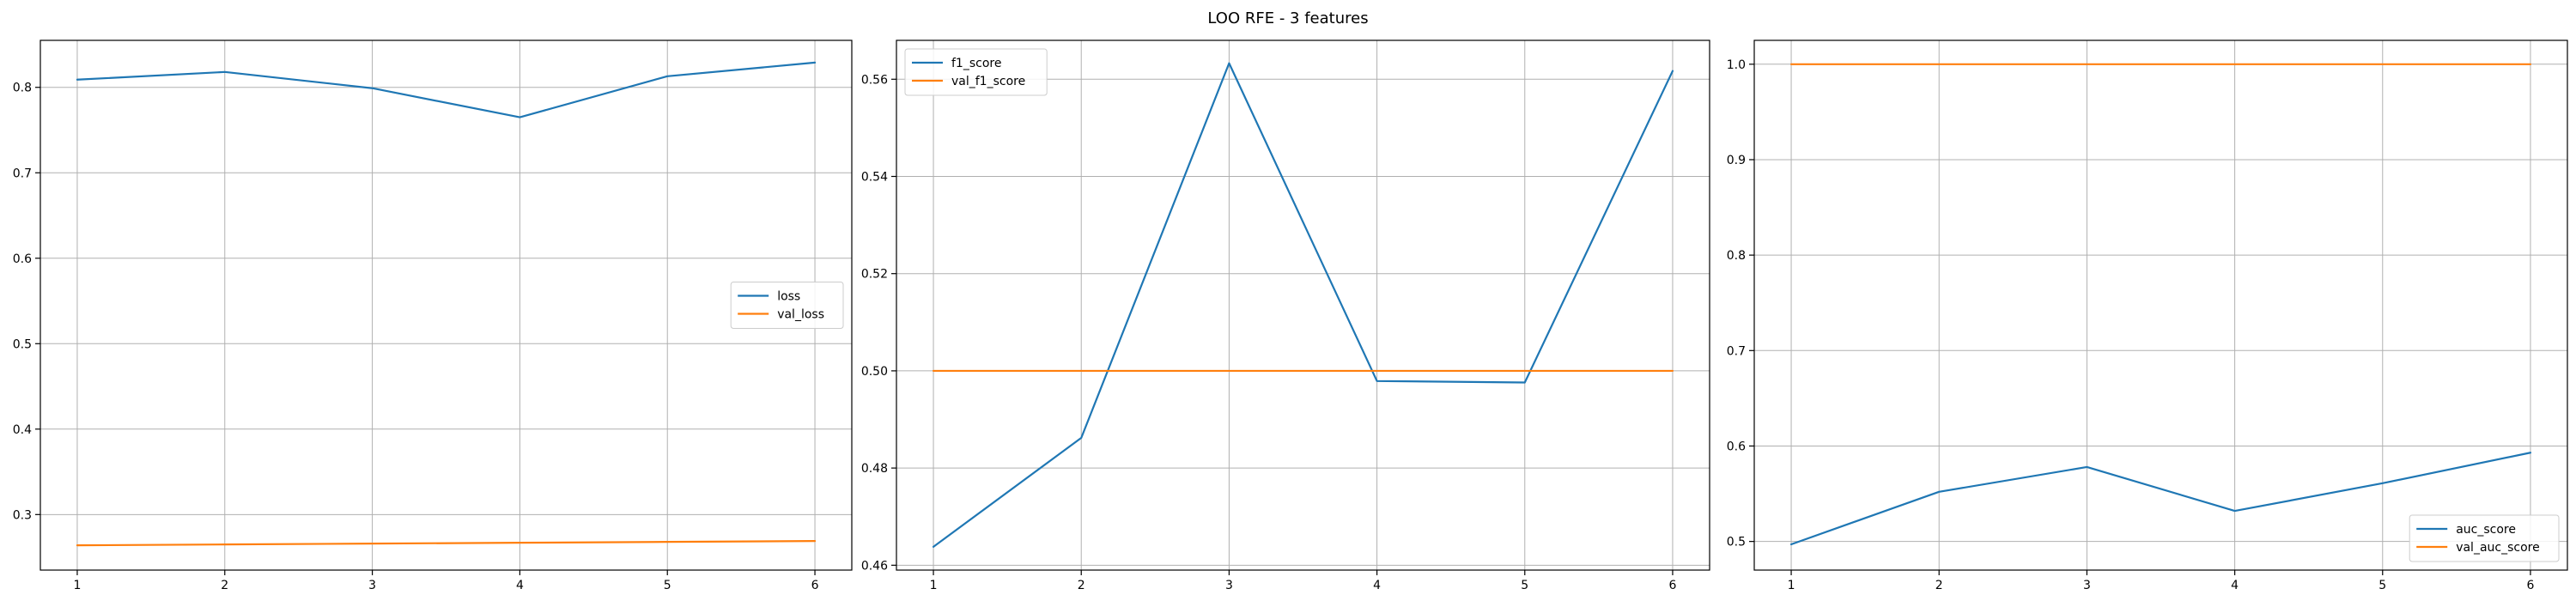 The height and width of the screenshot is (601, 2576). Describe the element at coordinates (1287, 18) in the screenshot. I see `figure-suptitle: LOO RFE - 3 features` at that location.